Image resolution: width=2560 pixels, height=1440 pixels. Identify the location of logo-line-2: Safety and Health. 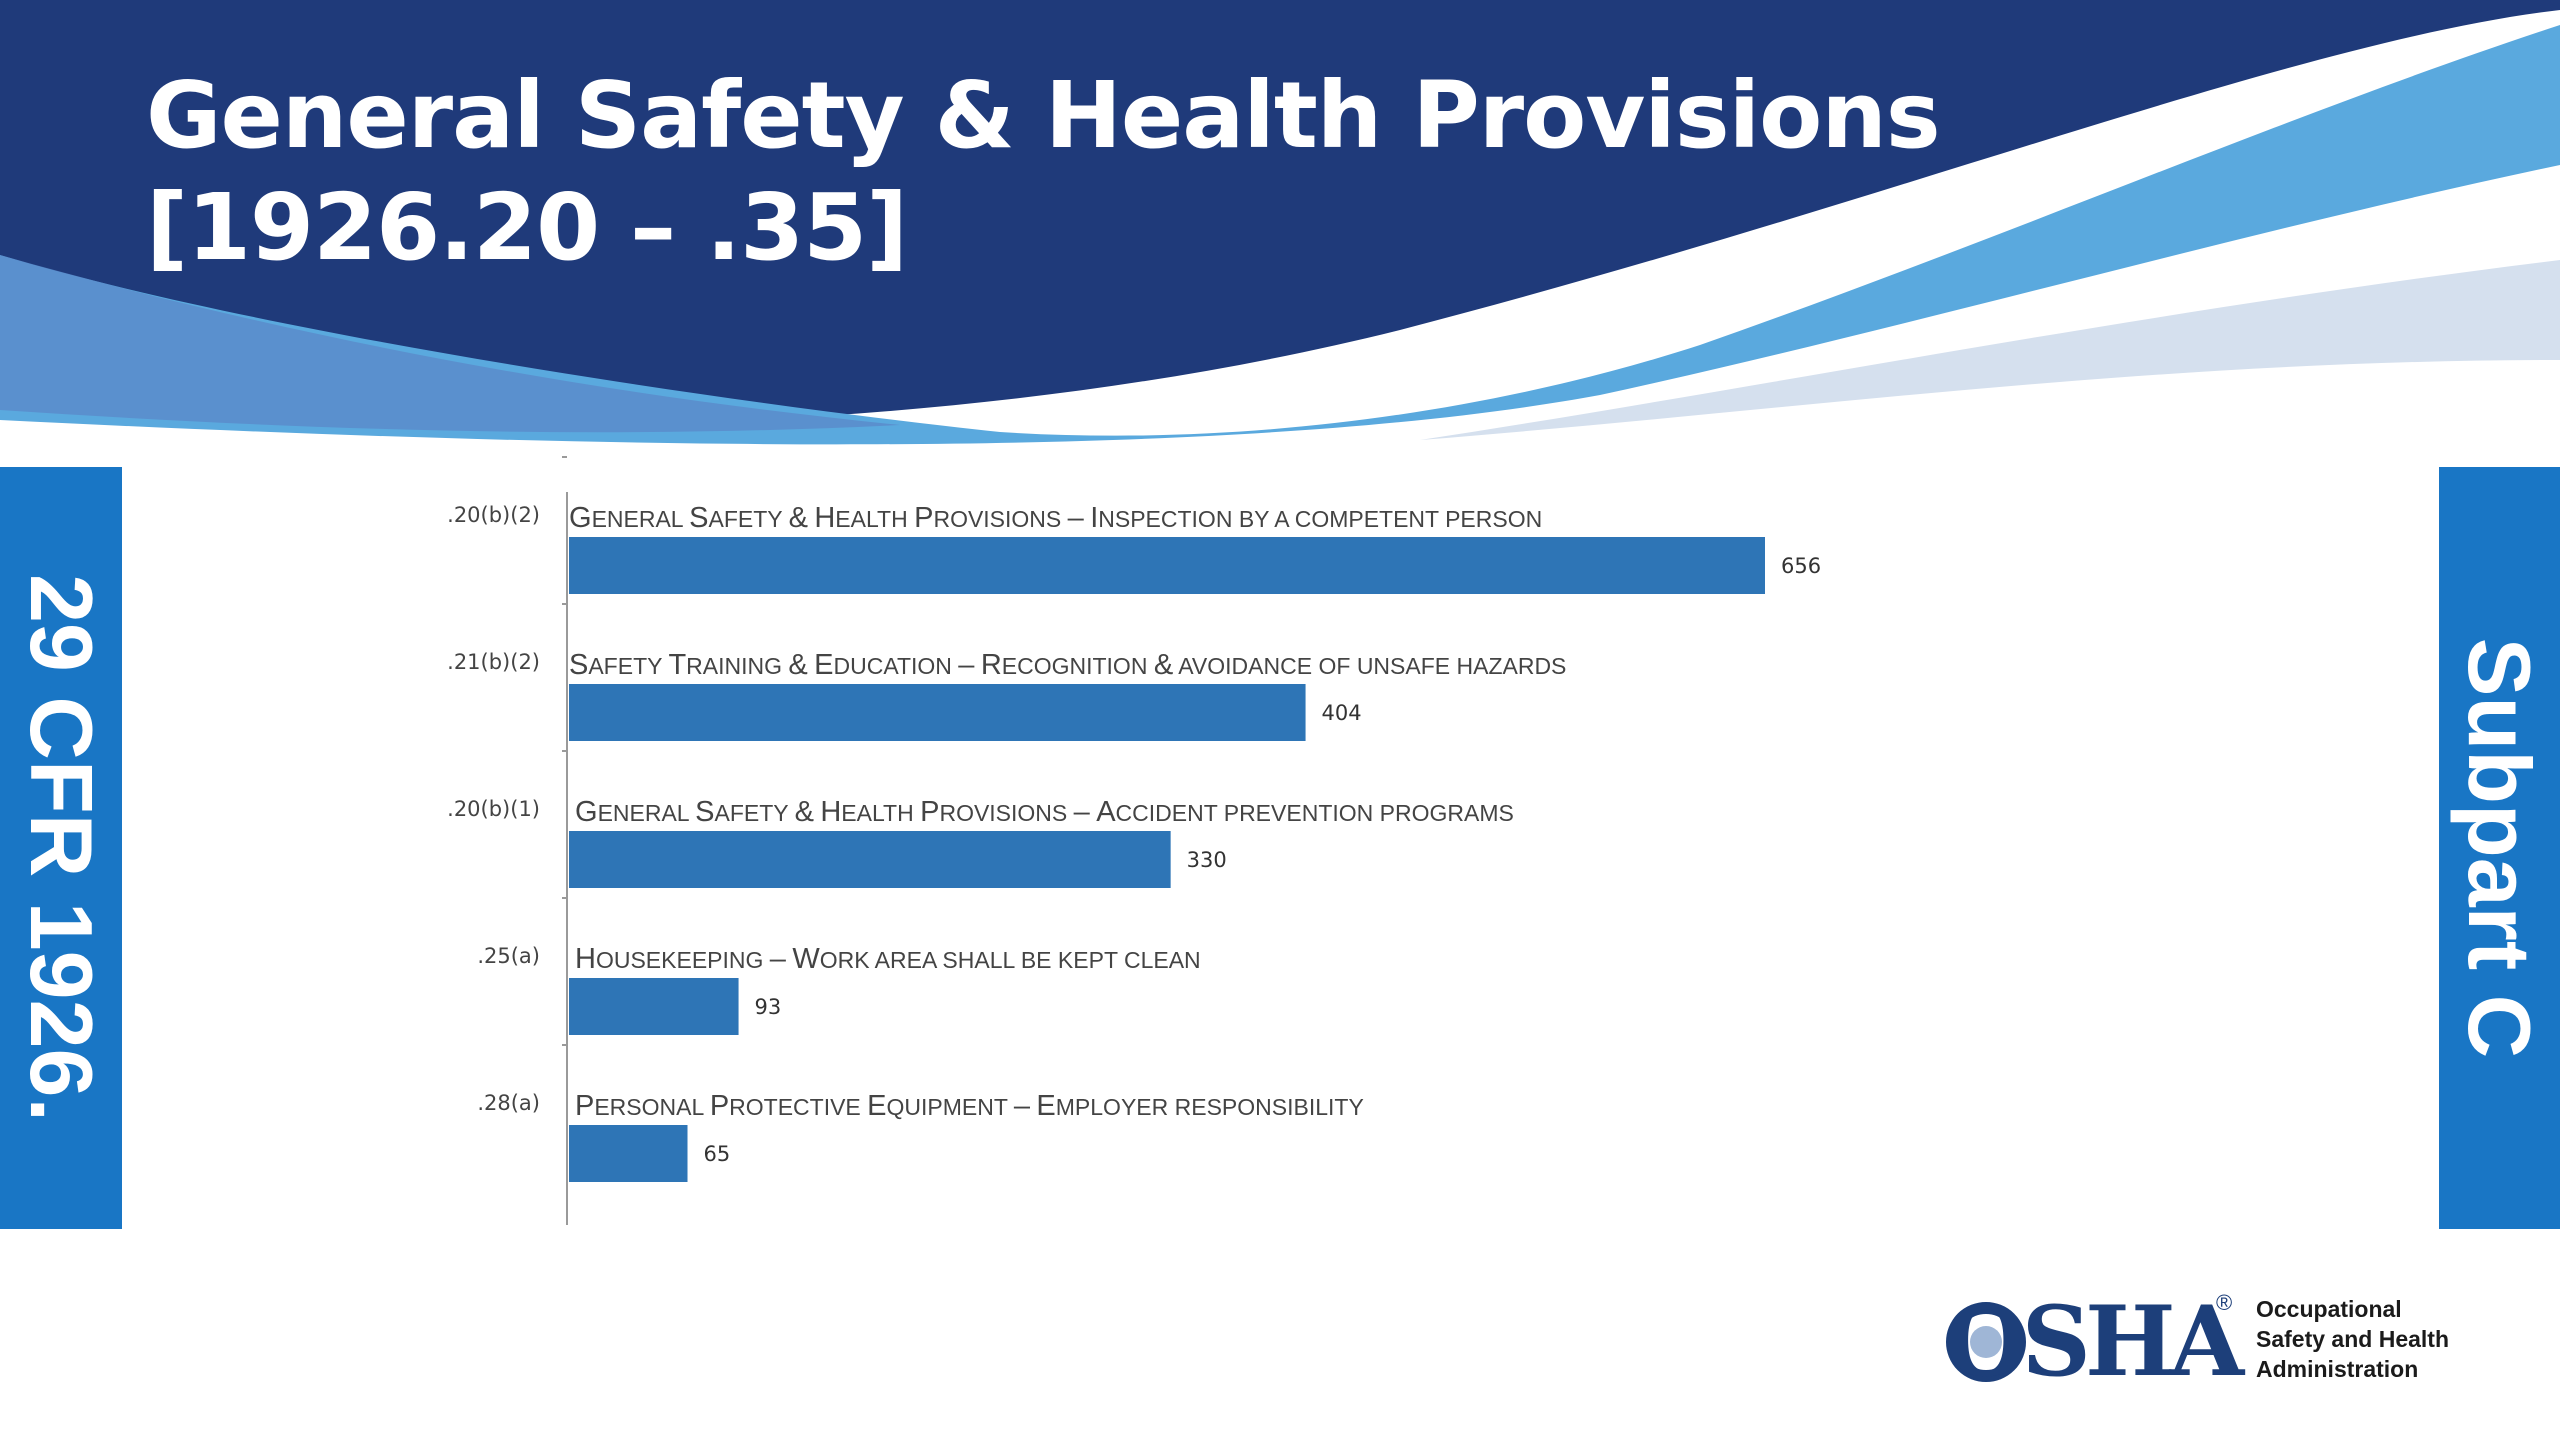
(2352, 1339).